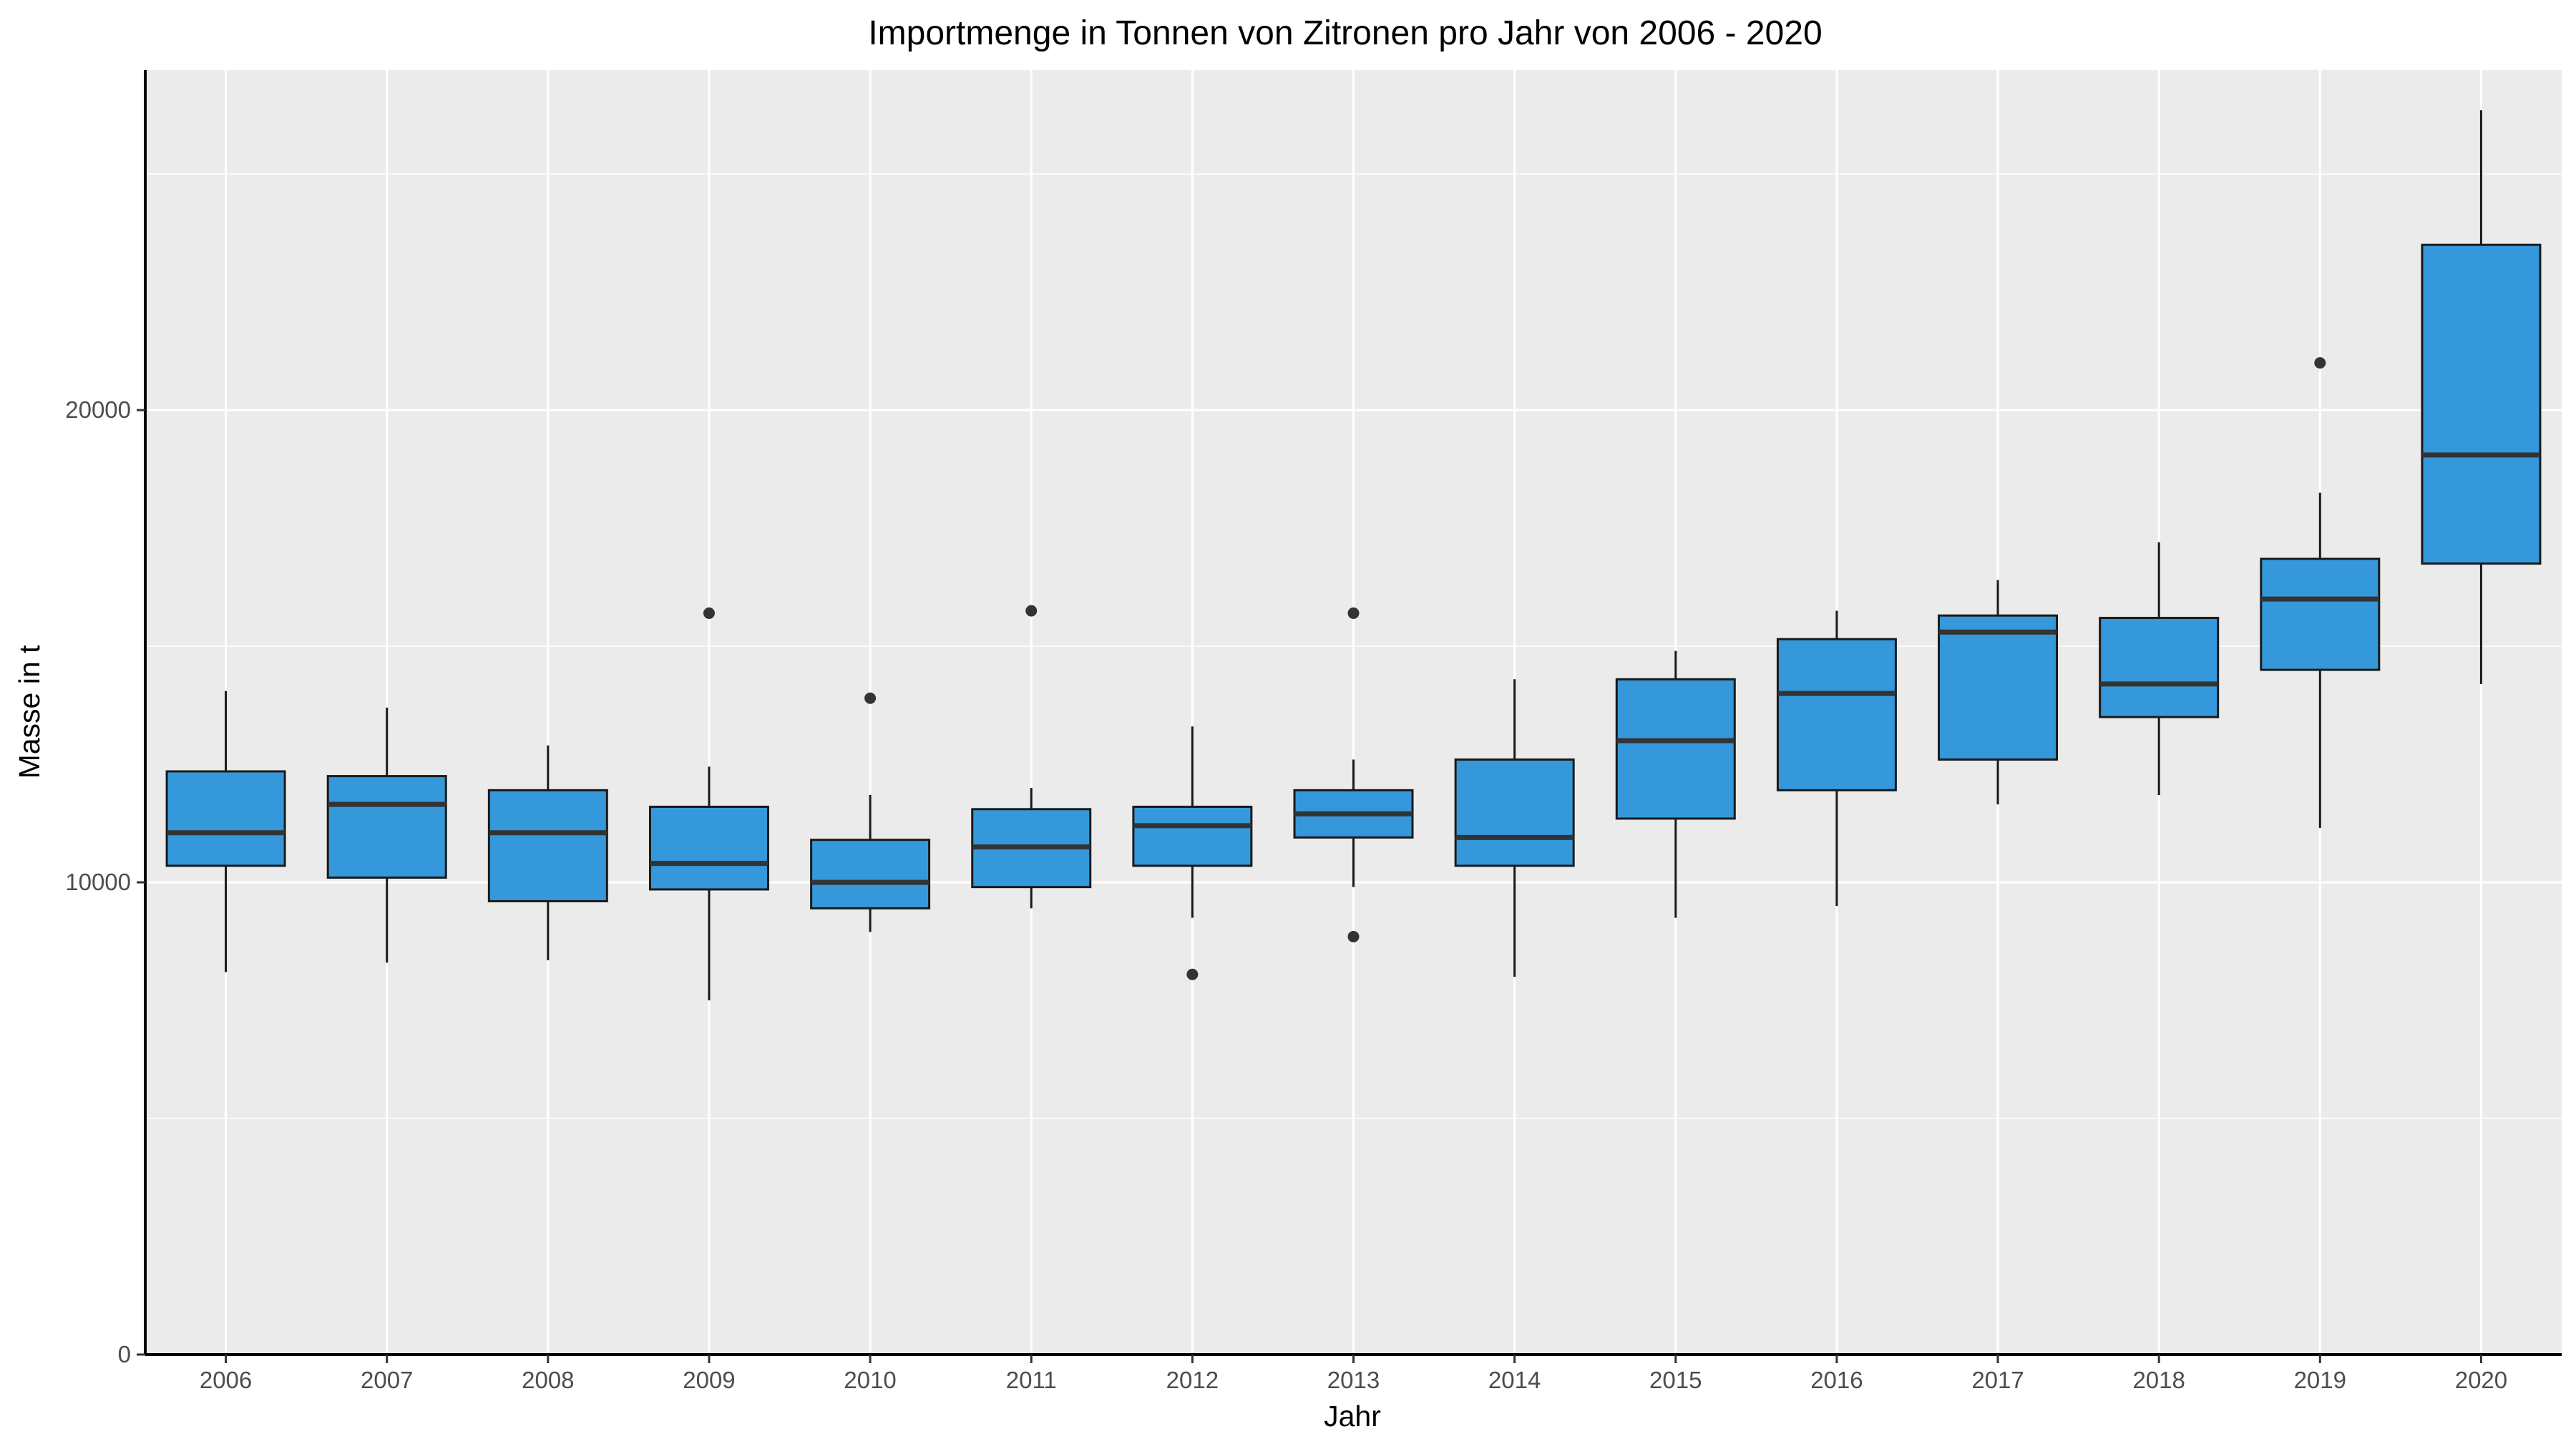 The height and width of the screenshot is (1449, 2576). Describe the element at coordinates (1353, 1380) in the screenshot. I see `x-tick-label: 2013` at that location.